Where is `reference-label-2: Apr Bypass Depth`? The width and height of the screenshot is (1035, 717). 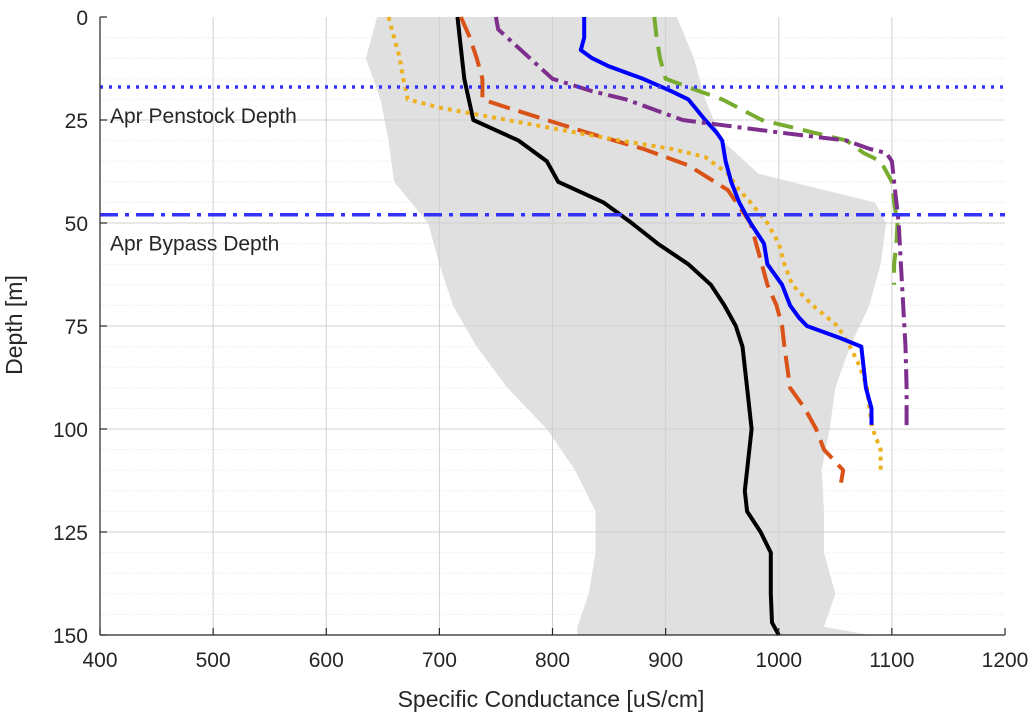
reference-label-2: Apr Bypass Depth is located at coordinates (194, 244).